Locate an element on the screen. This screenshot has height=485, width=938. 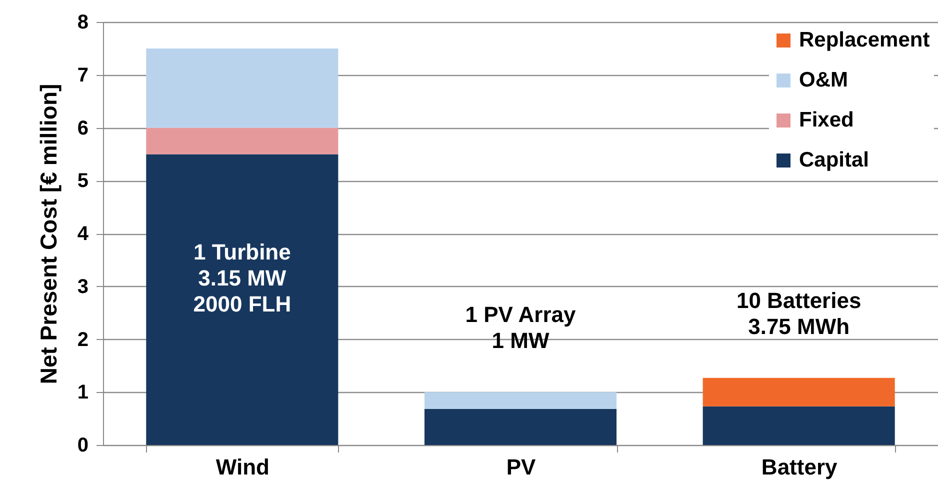
y-tick-label: 3 is located at coordinates (82, 287).